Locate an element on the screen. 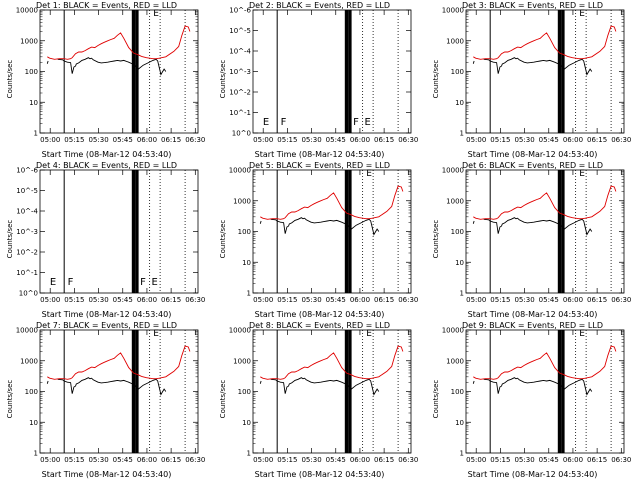 The height and width of the screenshot is (480, 640). panel-title: Det 8: BLACK = Events, RED = LLD is located at coordinates (319, 325).